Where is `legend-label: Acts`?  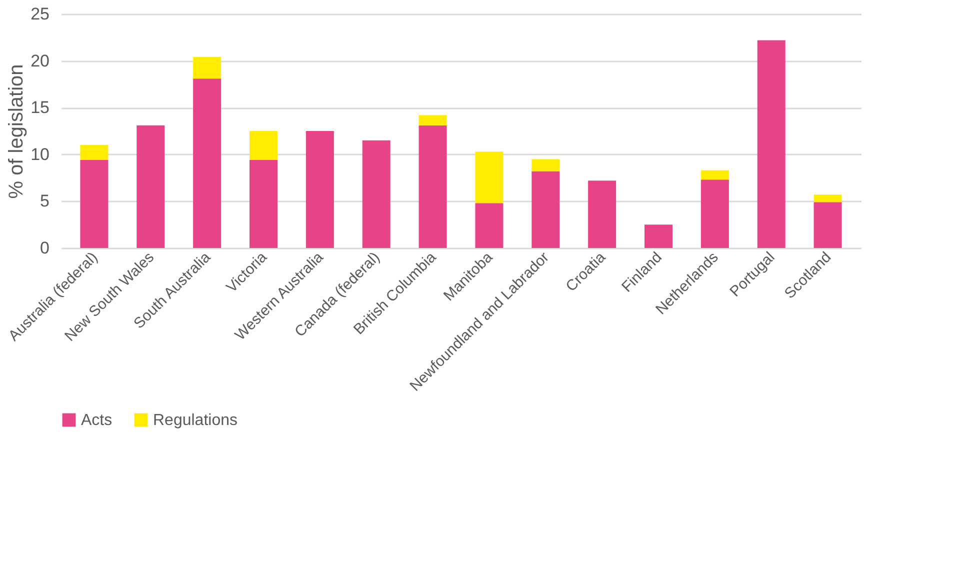
legend-label: Acts is located at coordinates (96, 420).